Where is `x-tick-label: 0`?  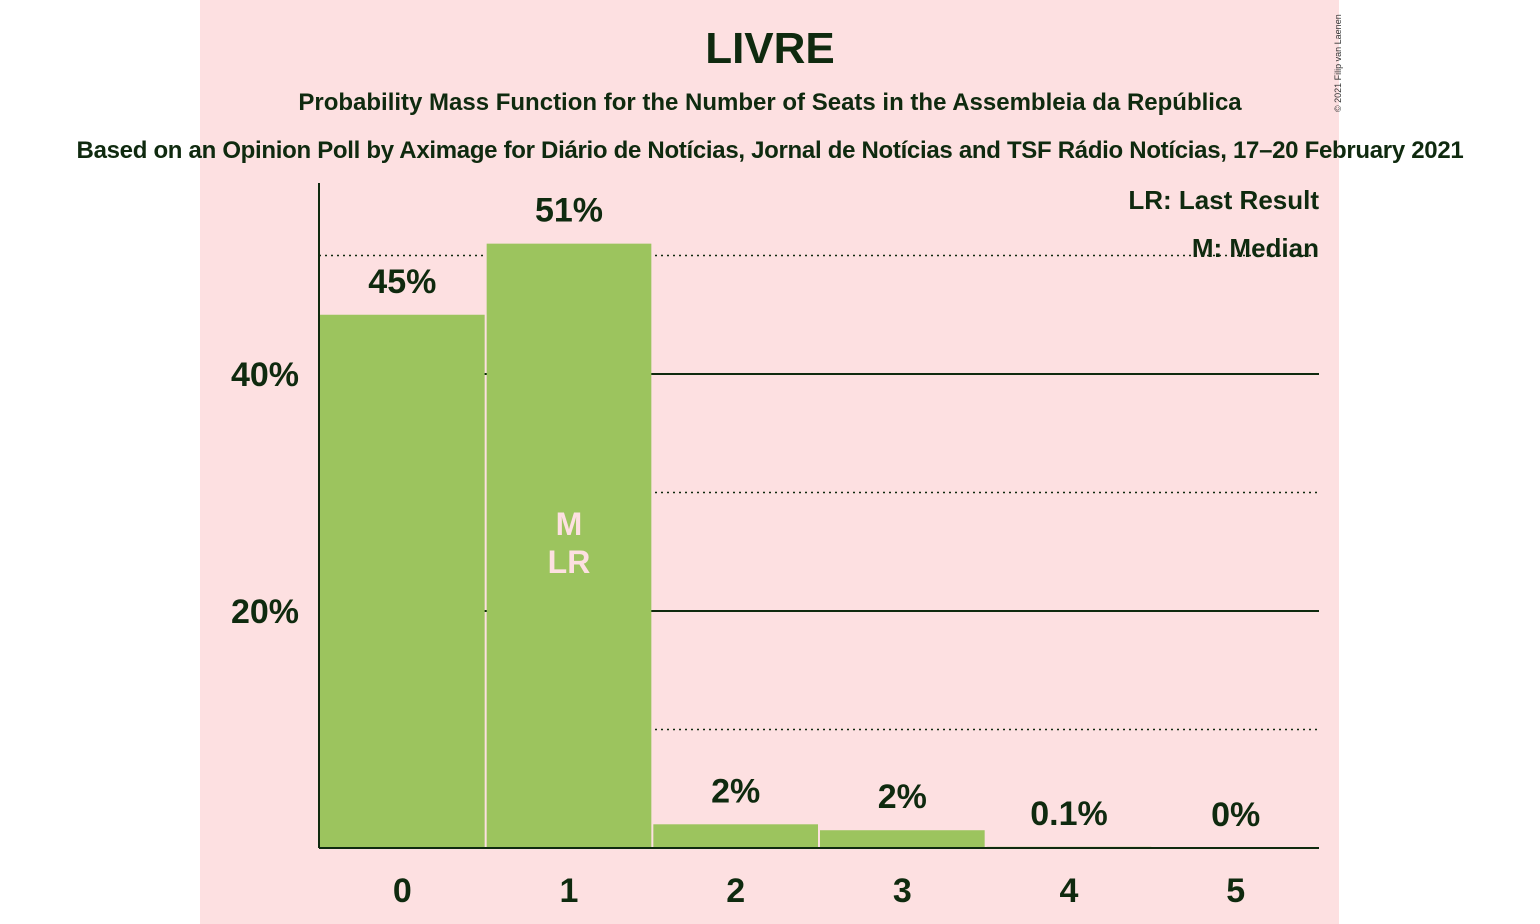
x-tick-label: 0 is located at coordinates (402, 891).